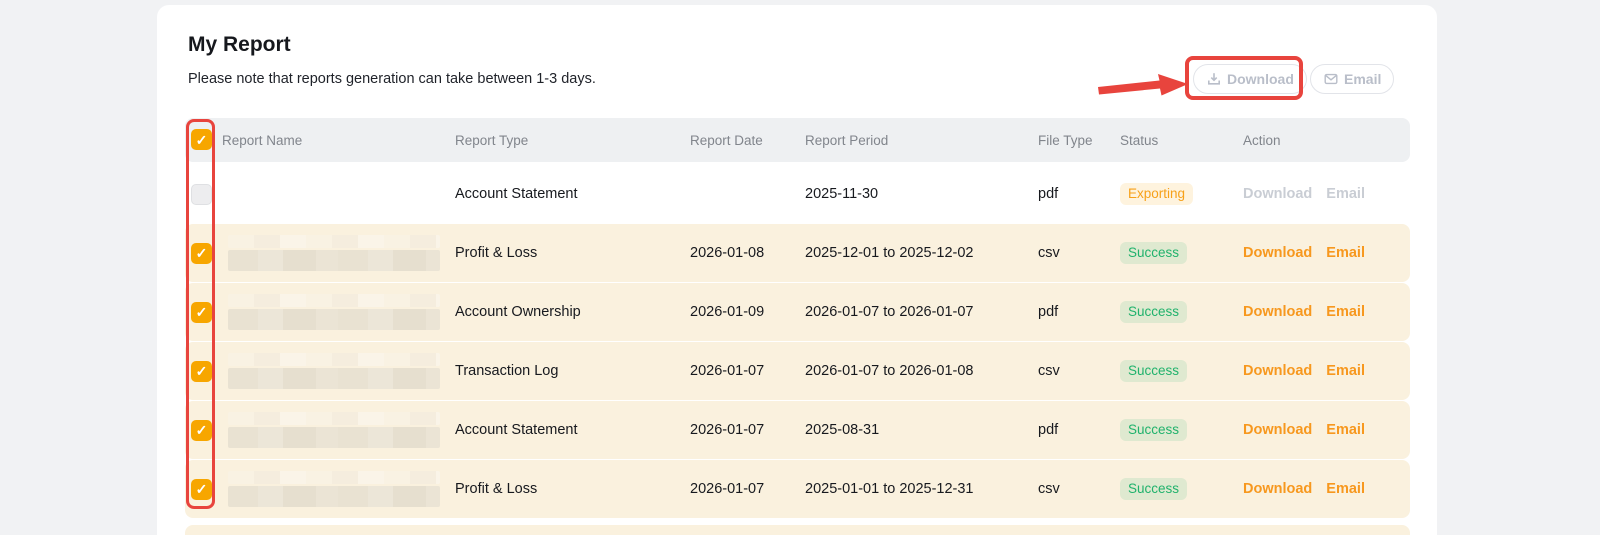 This screenshot has width=1600, height=535. I want to click on col-header-report-type: Report Type, so click(492, 140).